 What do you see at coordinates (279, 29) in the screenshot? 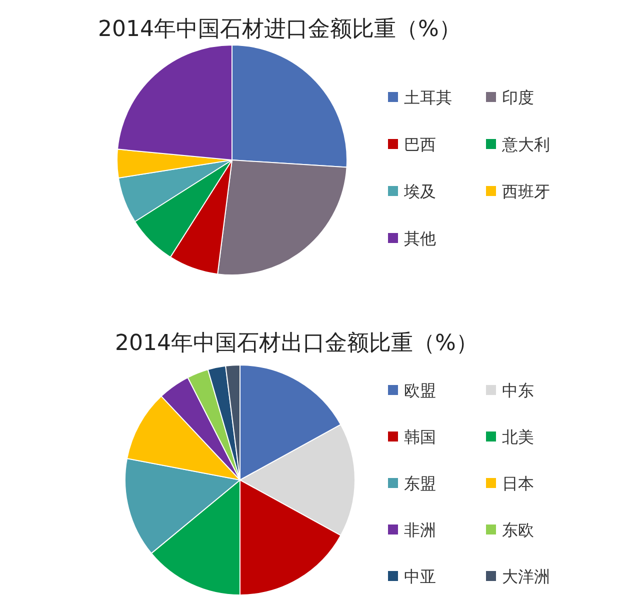
I see `chart-title: 2014年中国石材进口金额比重（%）` at bounding box center [279, 29].